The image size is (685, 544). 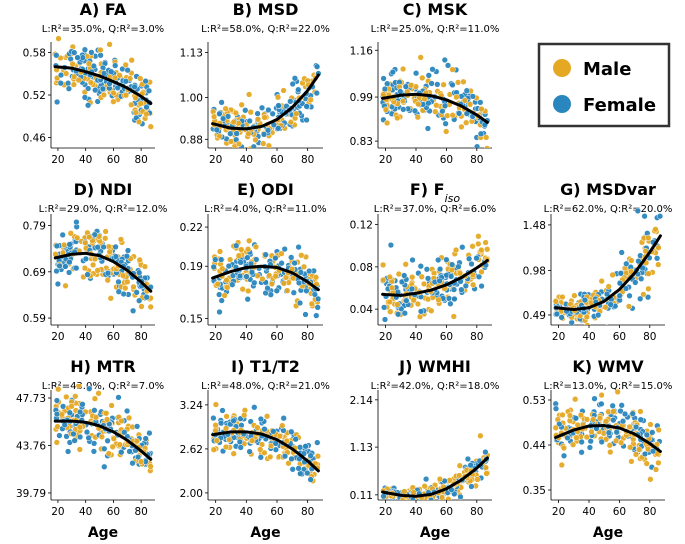 I want to click on y-tick-label: 2.62, so click(x=191, y=450).